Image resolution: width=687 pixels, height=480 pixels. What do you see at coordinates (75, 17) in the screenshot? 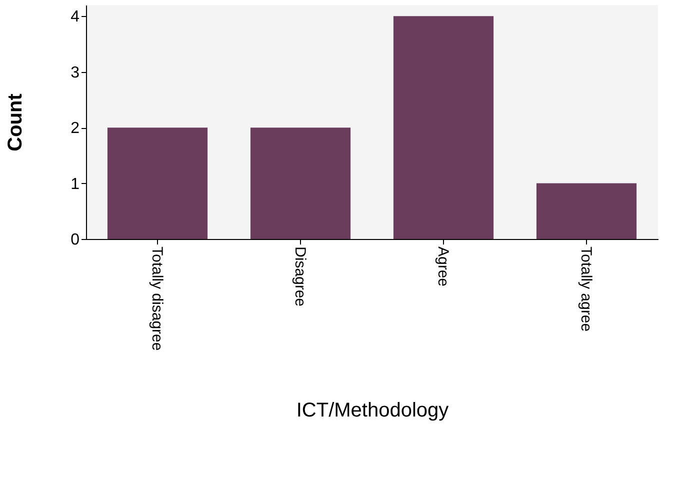
I see `y-tick-label: 4` at bounding box center [75, 17].